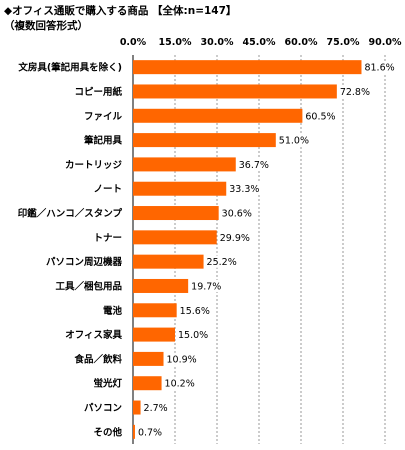  I want to click on chart-title: ◆オフィス通販で購入する商品 【全体:n=147】, so click(120, 11).